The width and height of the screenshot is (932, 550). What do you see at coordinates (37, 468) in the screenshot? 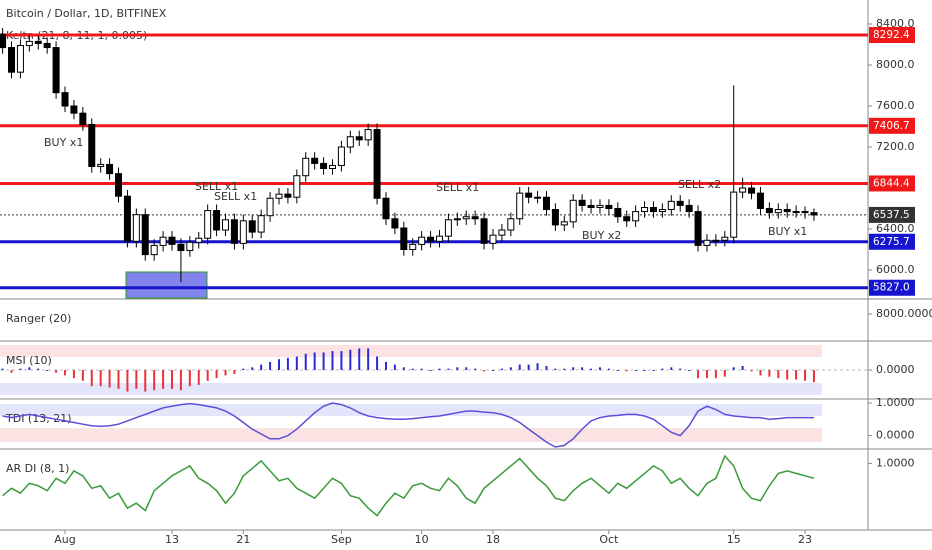
I see `pane-title: AR DI (8, 1)` at bounding box center [37, 468].